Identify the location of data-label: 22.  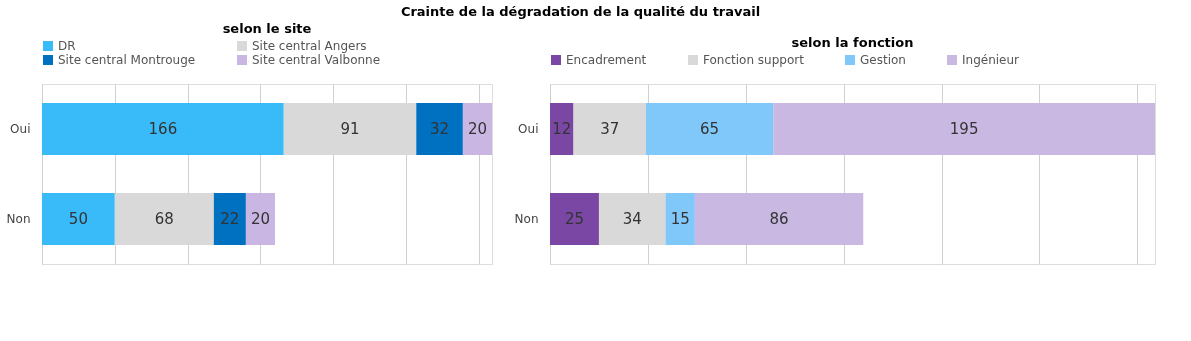
(230, 219).